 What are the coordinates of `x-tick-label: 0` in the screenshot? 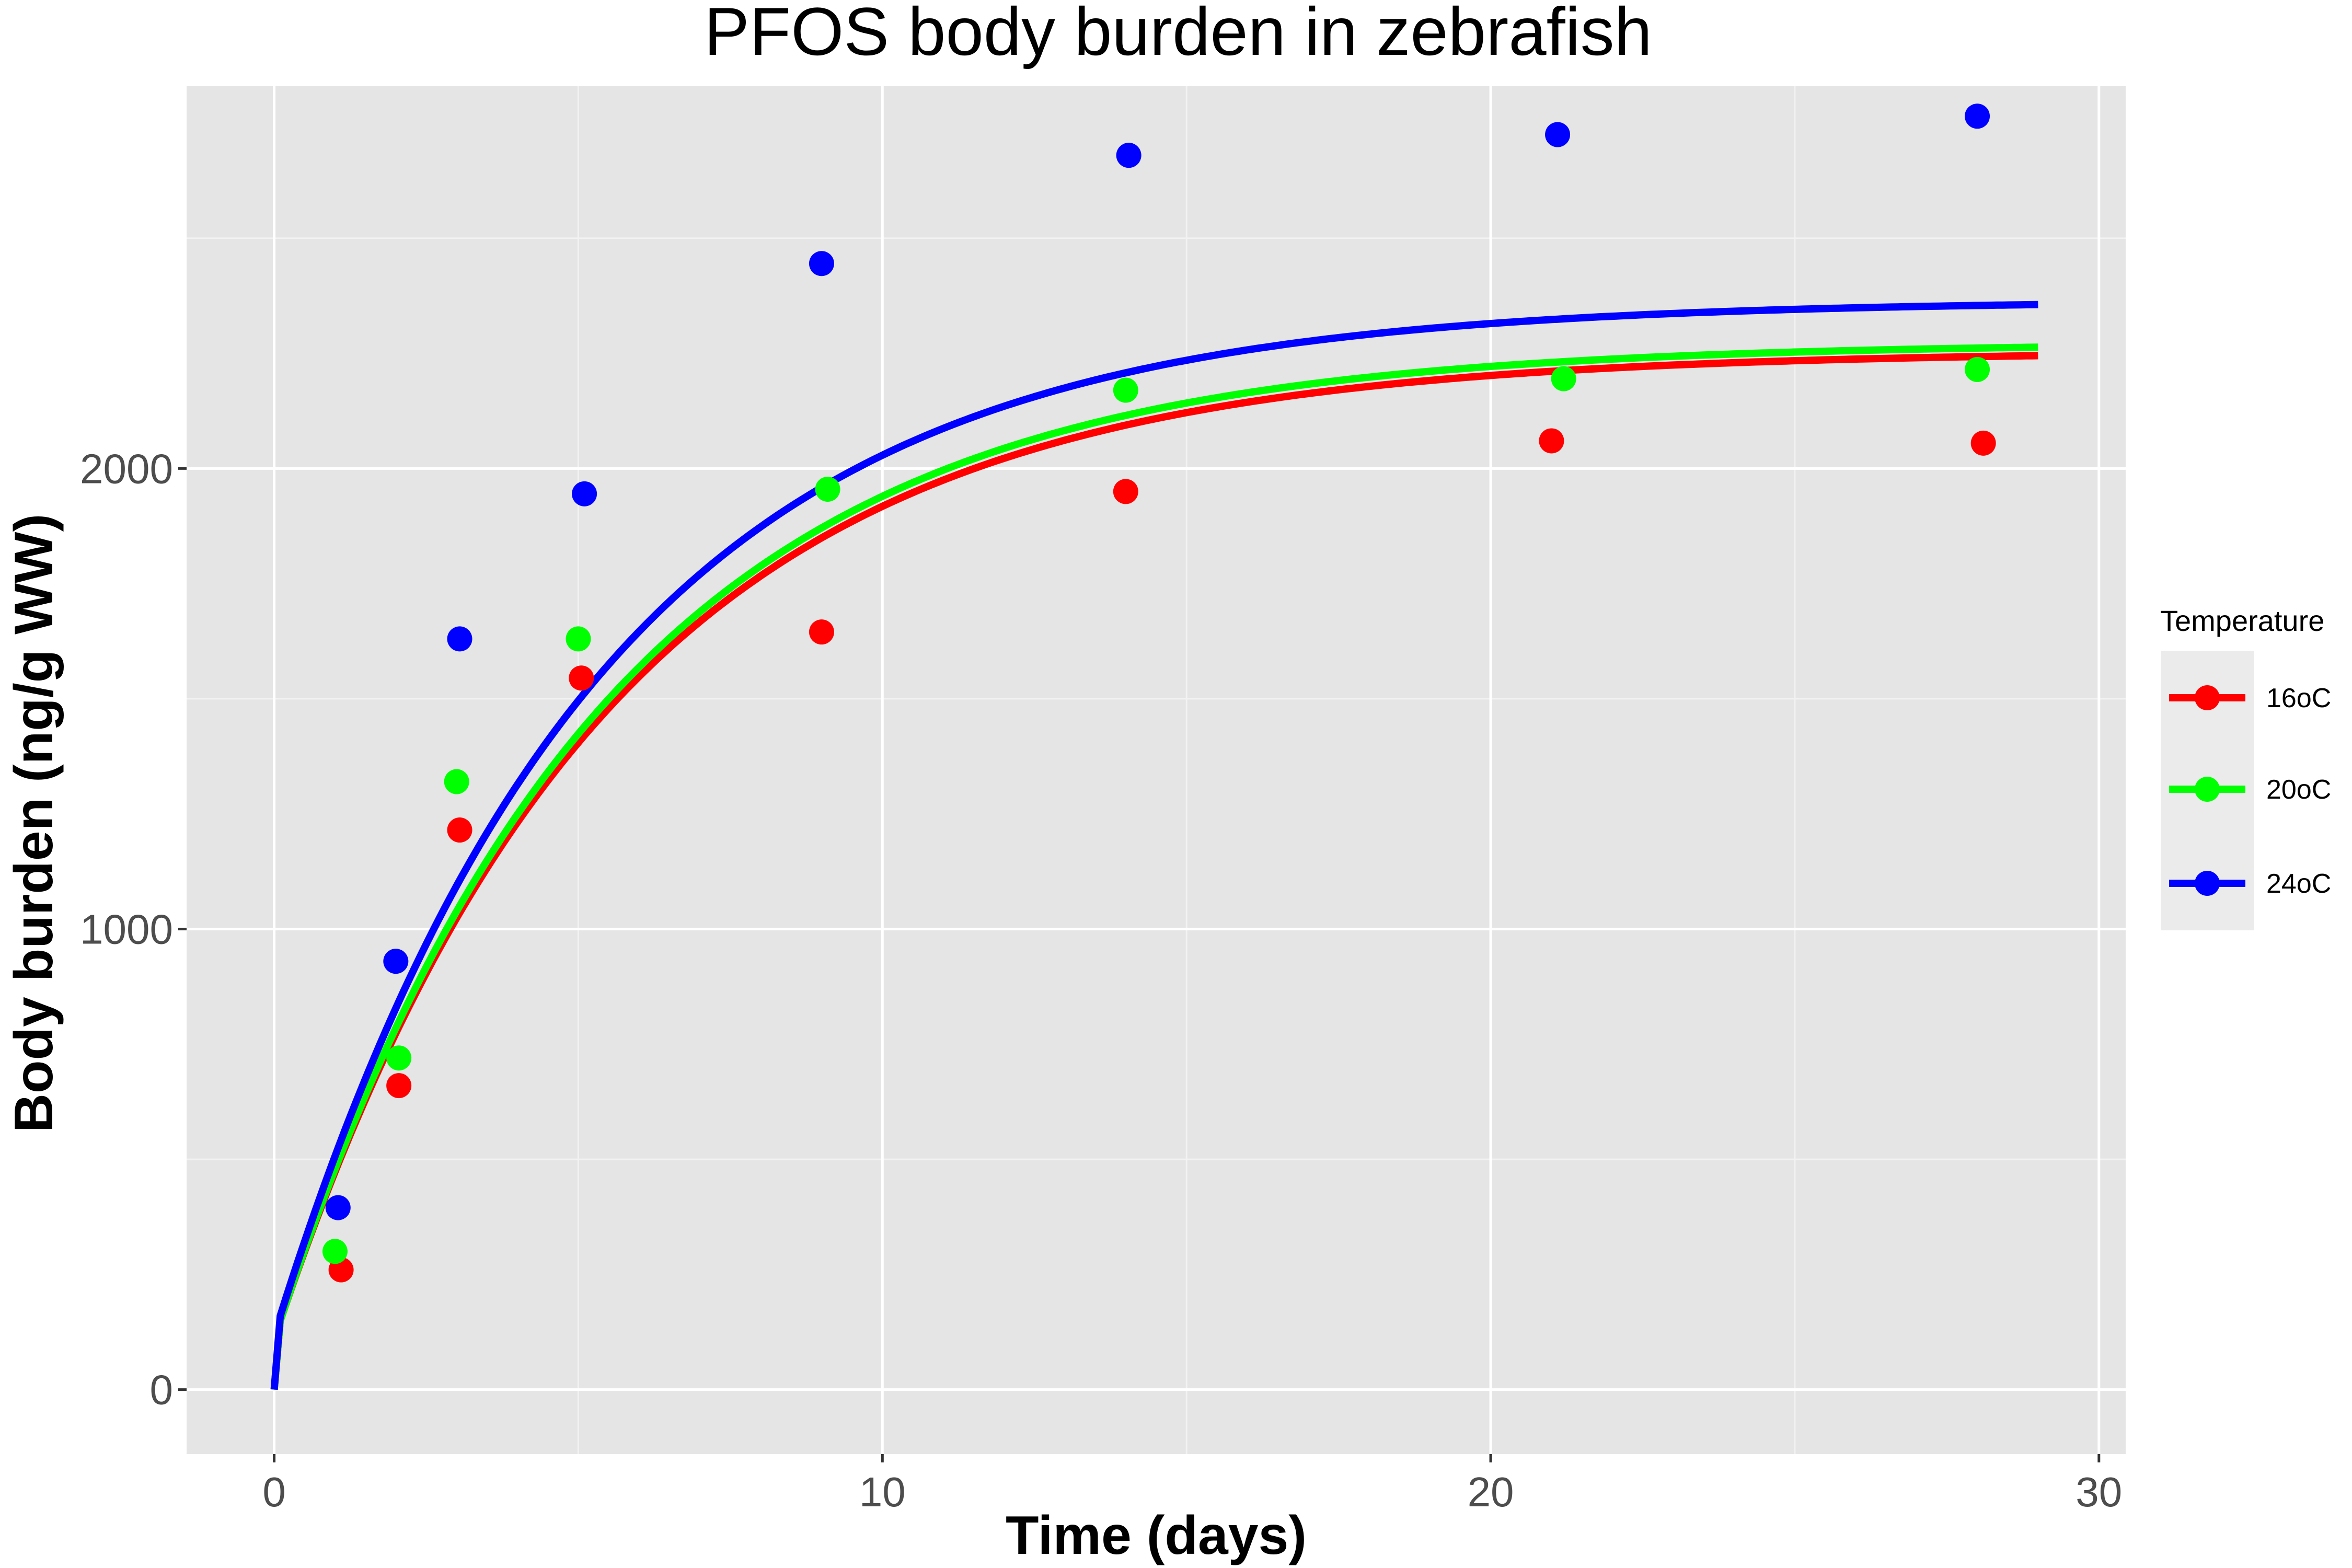 It's located at (274, 1492).